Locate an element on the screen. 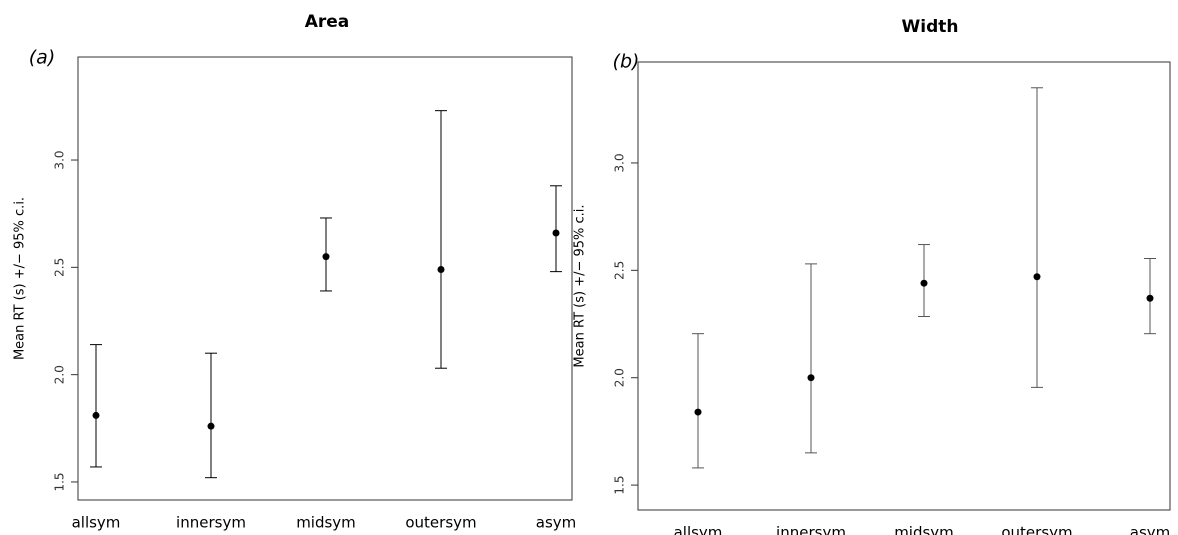  chart-title: Area is located at coordinates (327, 22).